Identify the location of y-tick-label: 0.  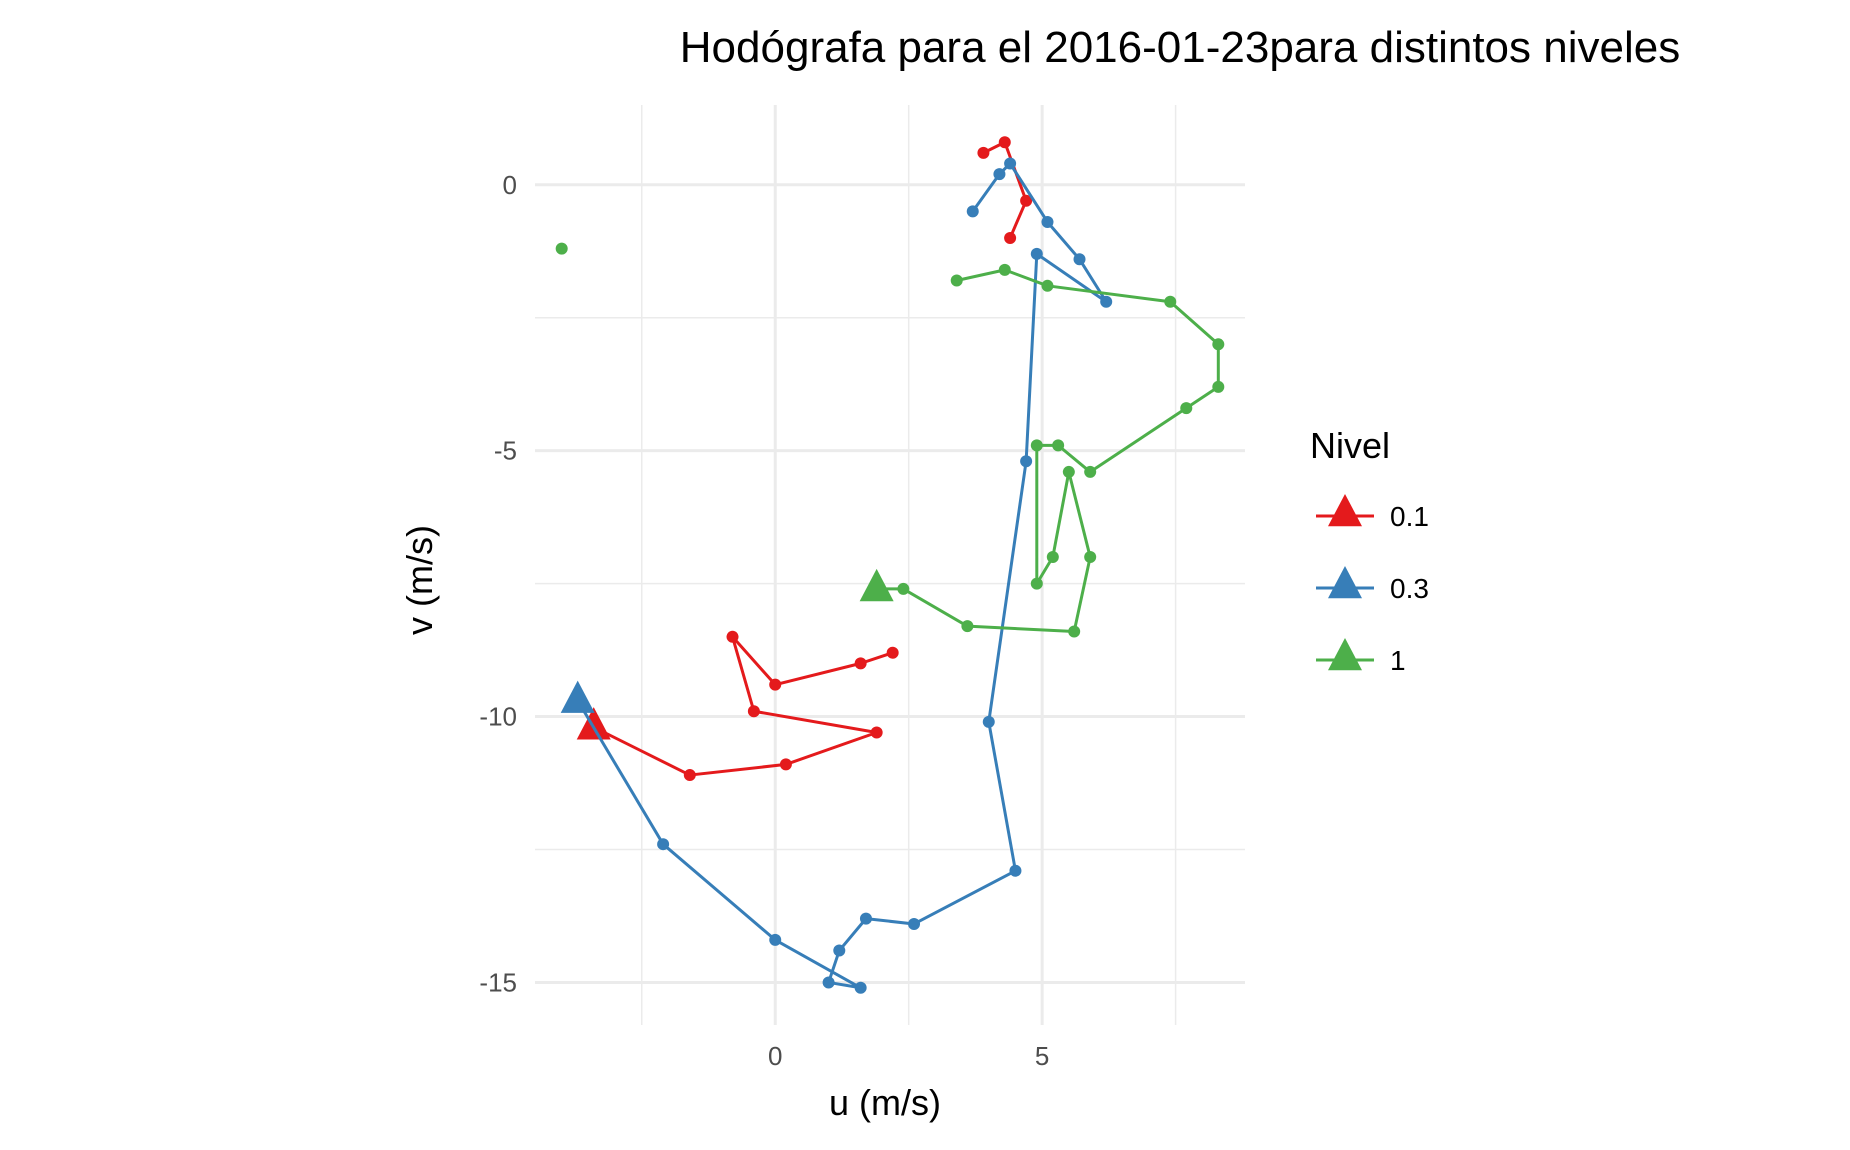
(510, 185).